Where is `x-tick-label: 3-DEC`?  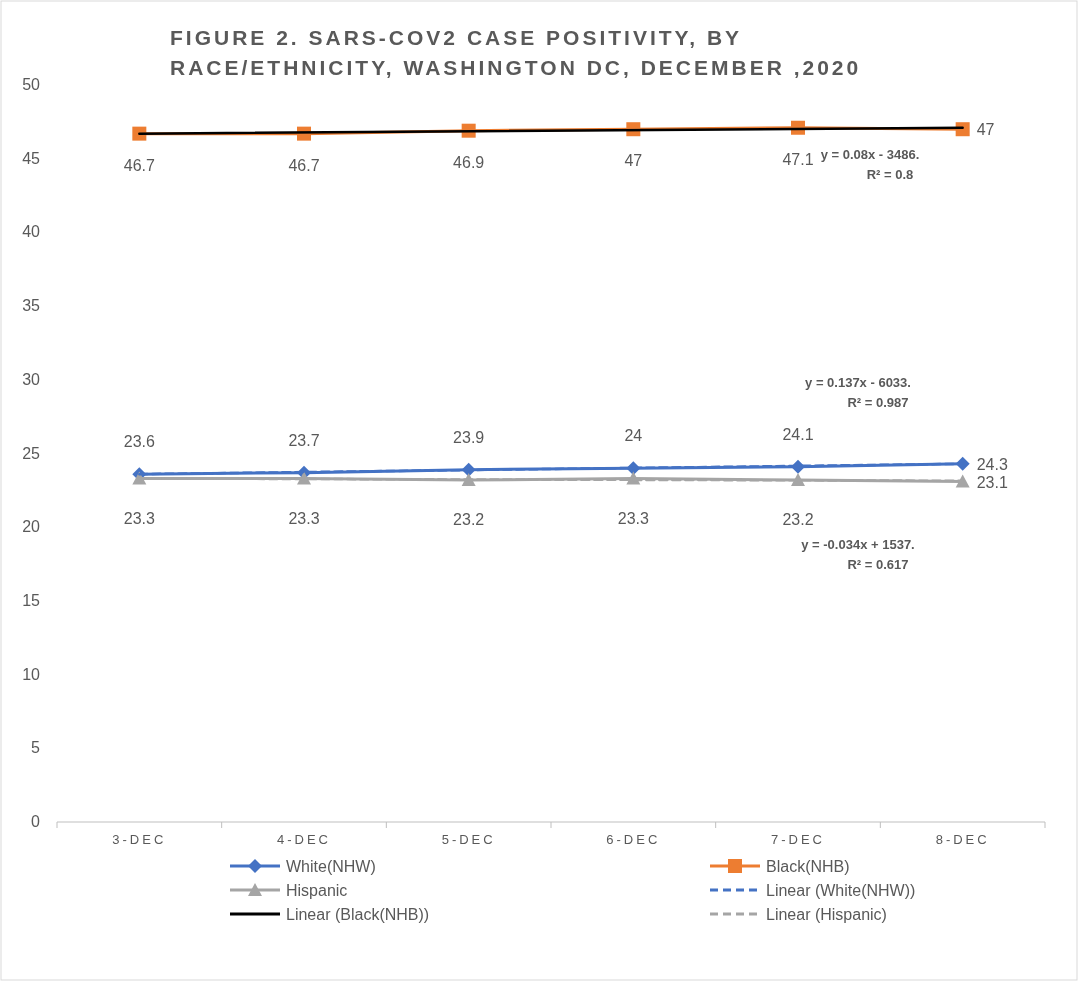 x-tick-label: 3-DEC is located at coordinates (139, 839).